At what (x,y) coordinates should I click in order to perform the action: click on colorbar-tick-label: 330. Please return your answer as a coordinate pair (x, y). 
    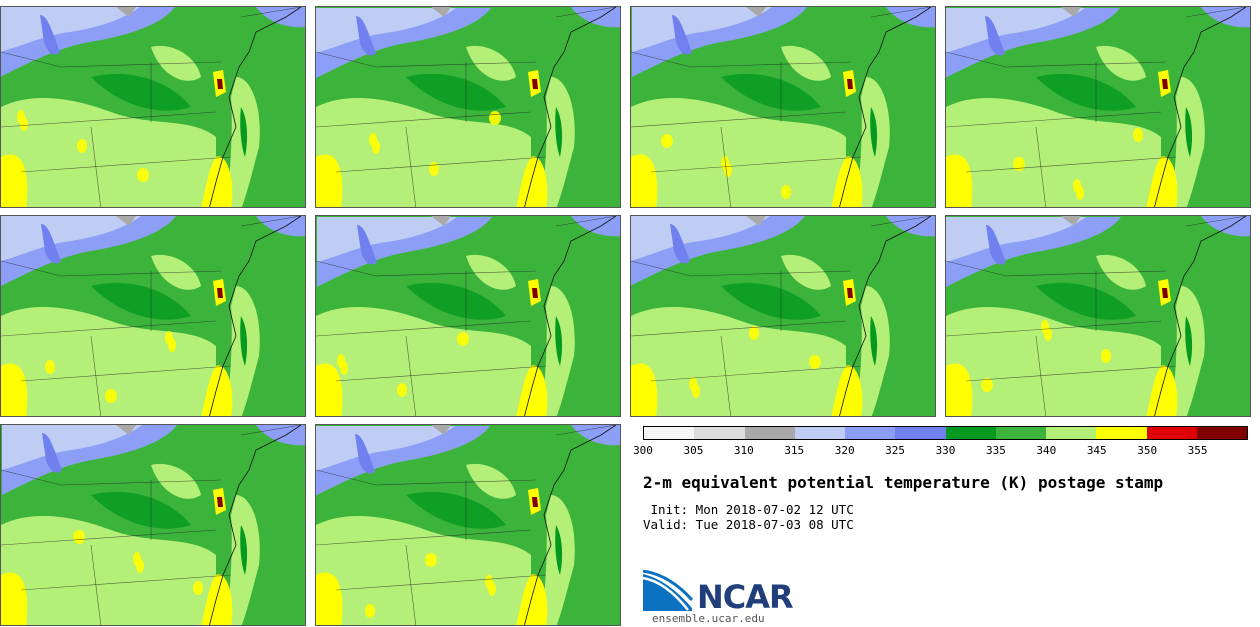
    Looking at the image, I should click on (945, 450).